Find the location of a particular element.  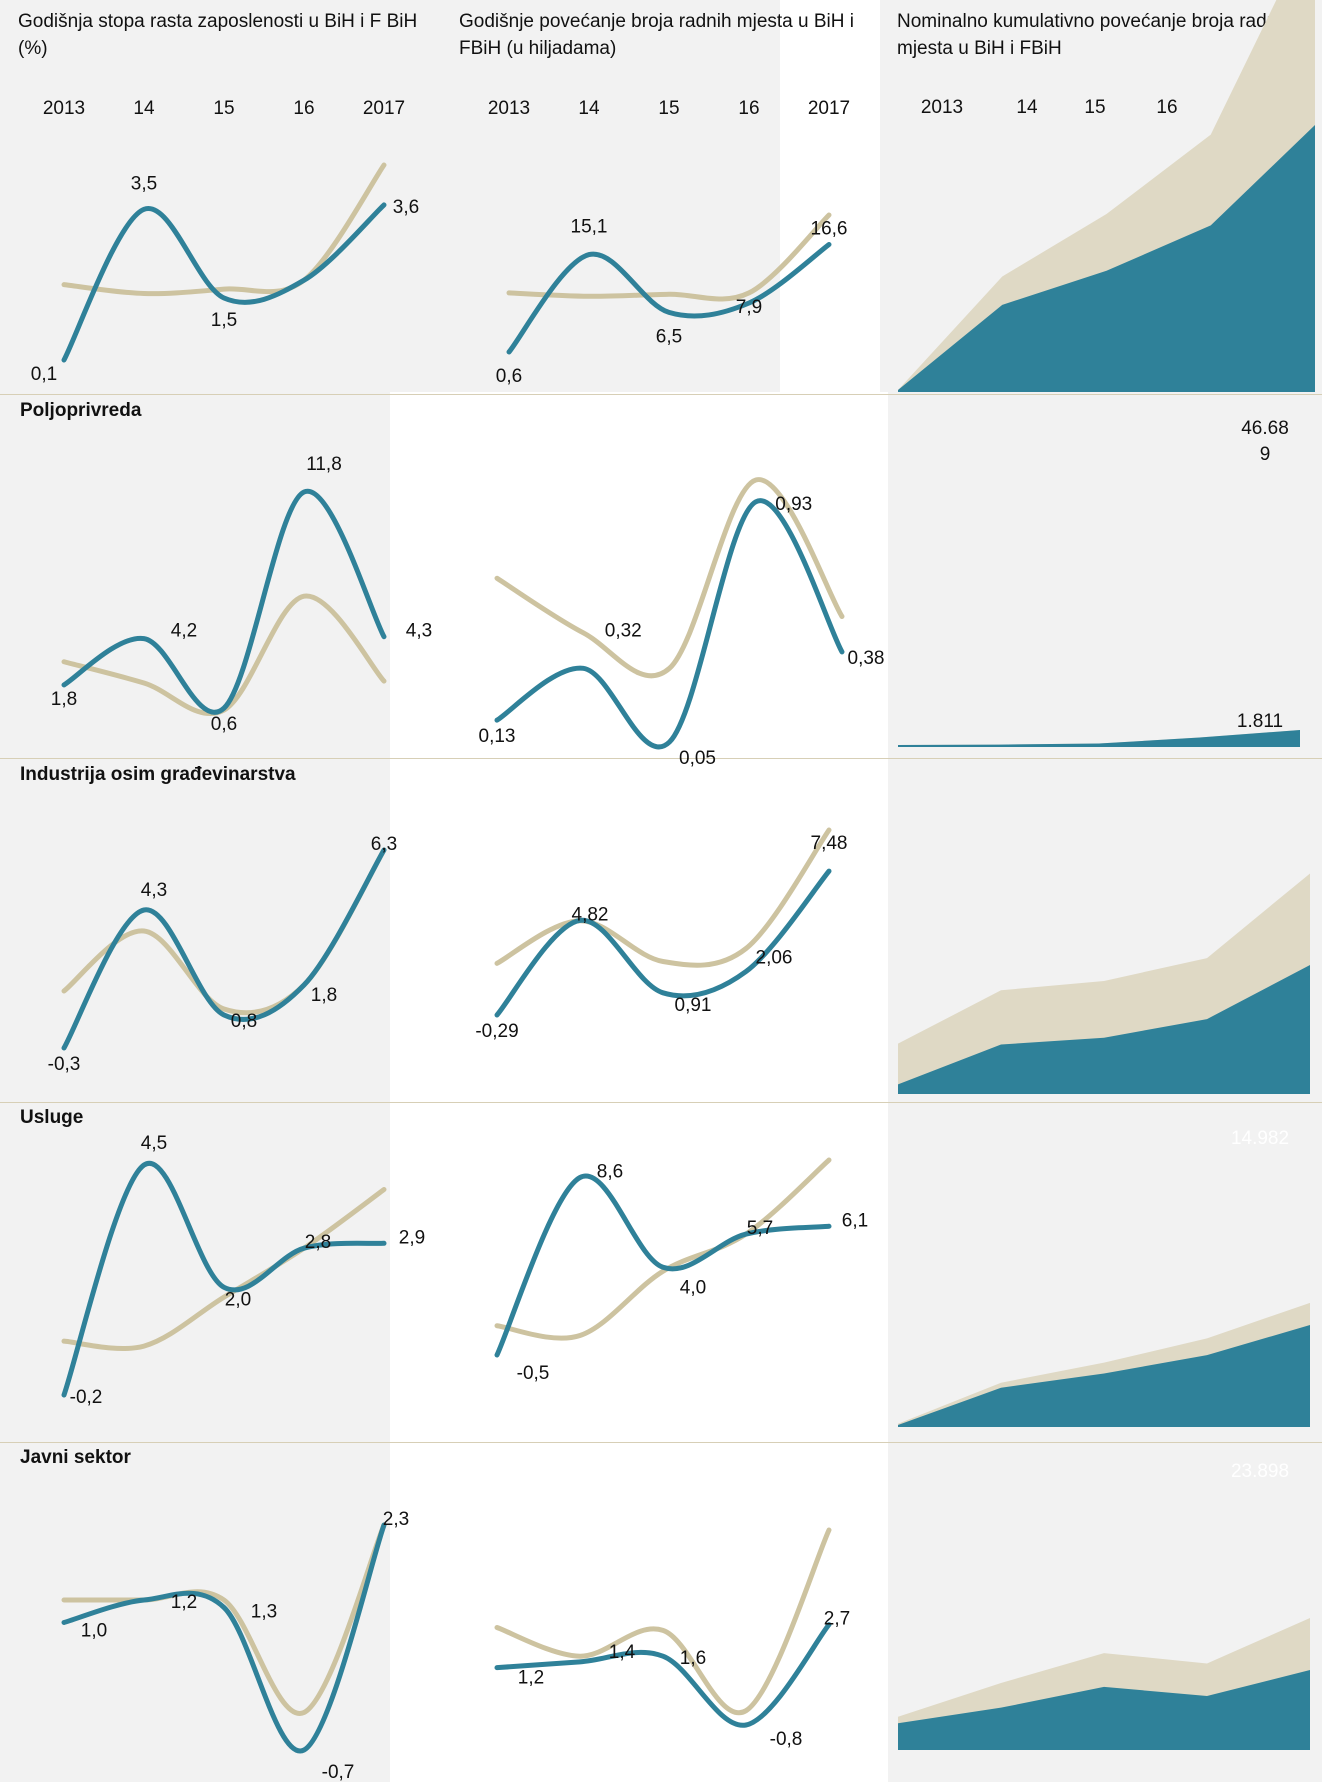

data-label: 1.811 is located at coordinates (1260, 721).